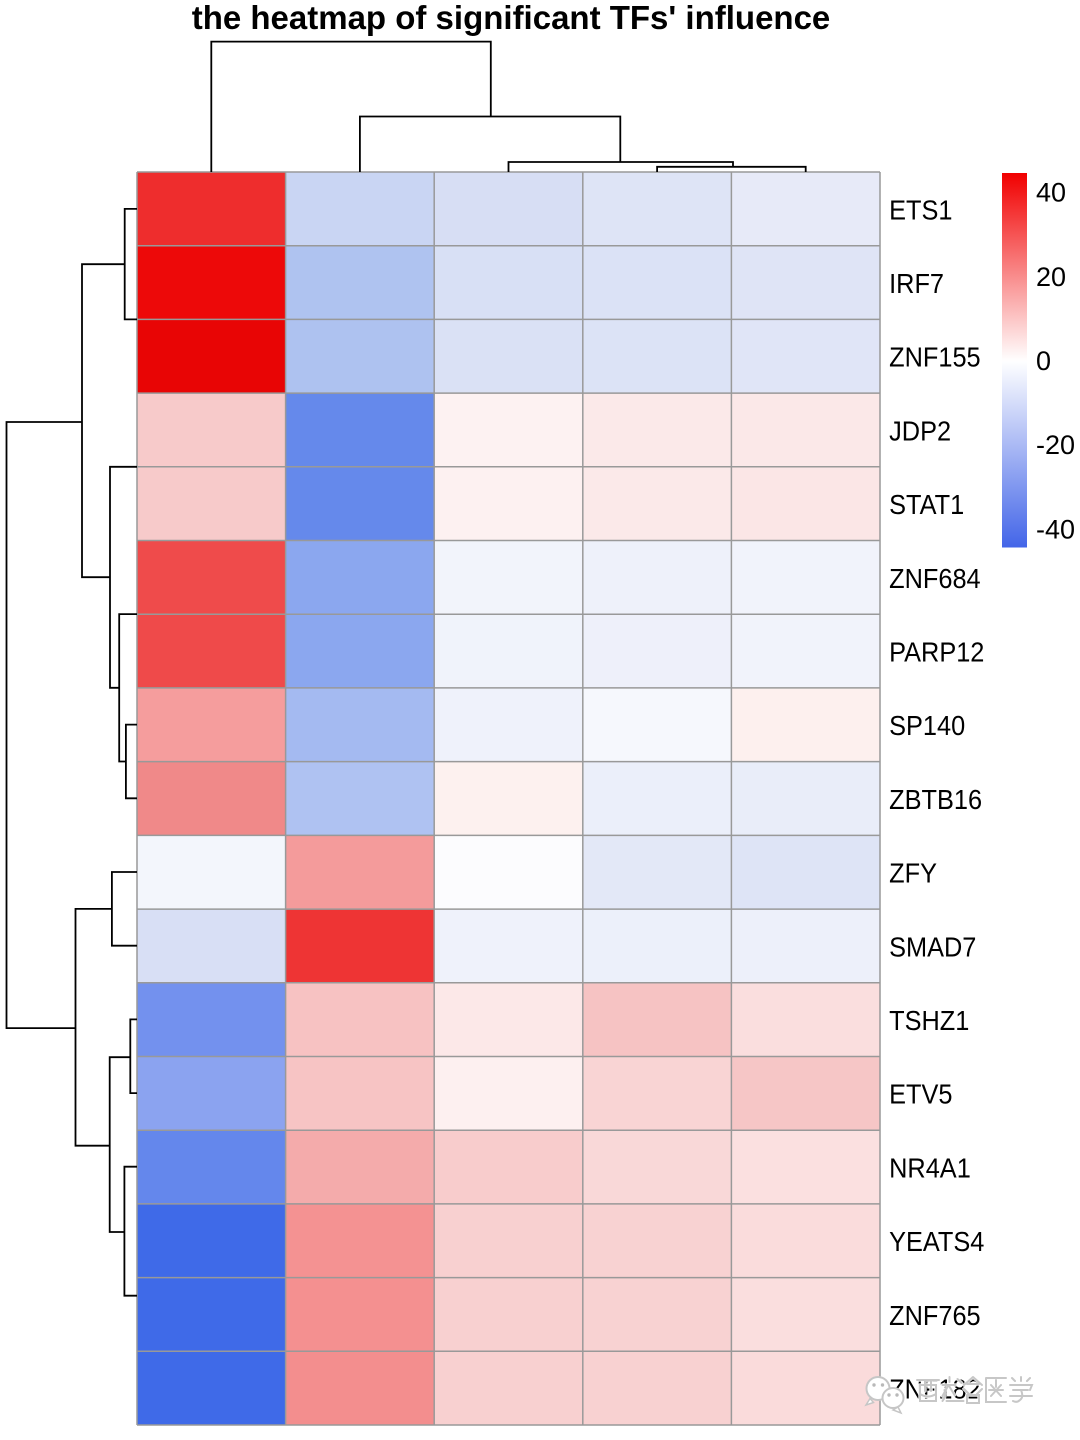 This screenshot has height=1440, width=1080. Describe the element at coordinates (932, 946) in the screenshot. I see `svg-text: SMAD7` at that location.